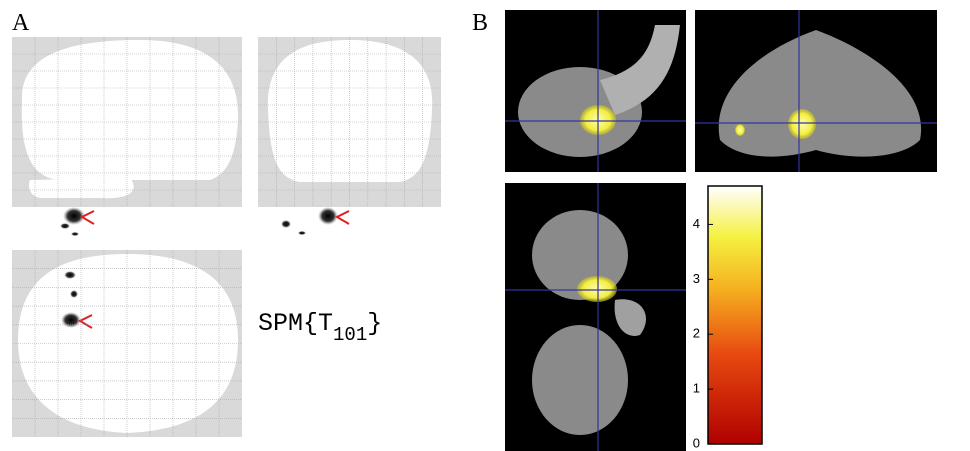  What do you see at coordinates (735, 315) in the screenshot?
I see `colorbar` at bounding box center [735, 315].